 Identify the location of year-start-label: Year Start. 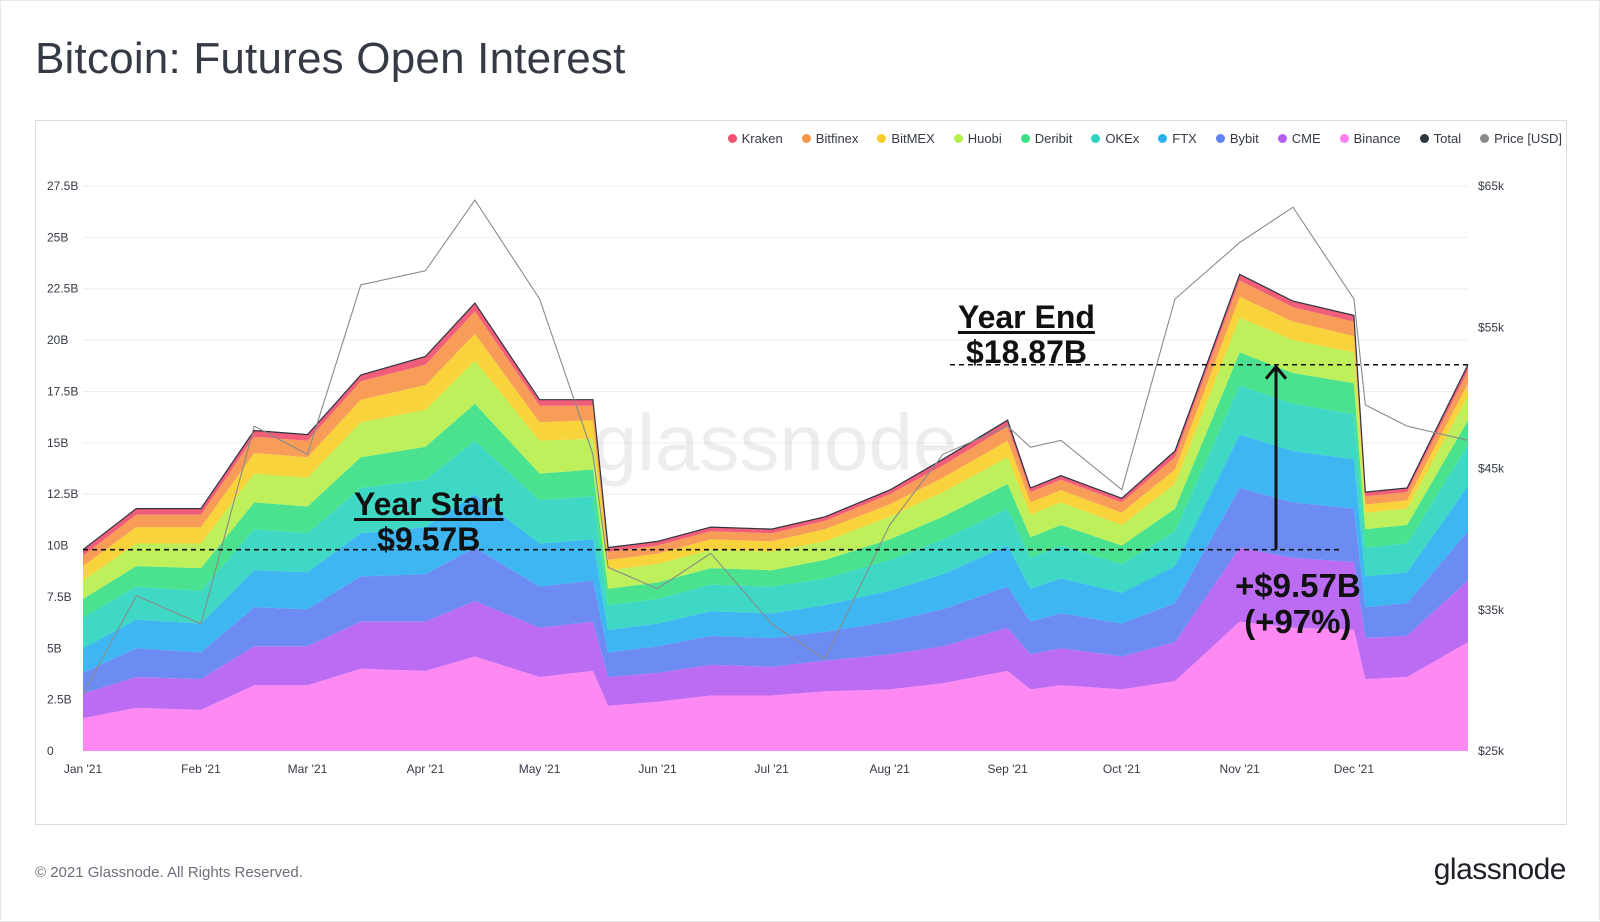
(429, 504).